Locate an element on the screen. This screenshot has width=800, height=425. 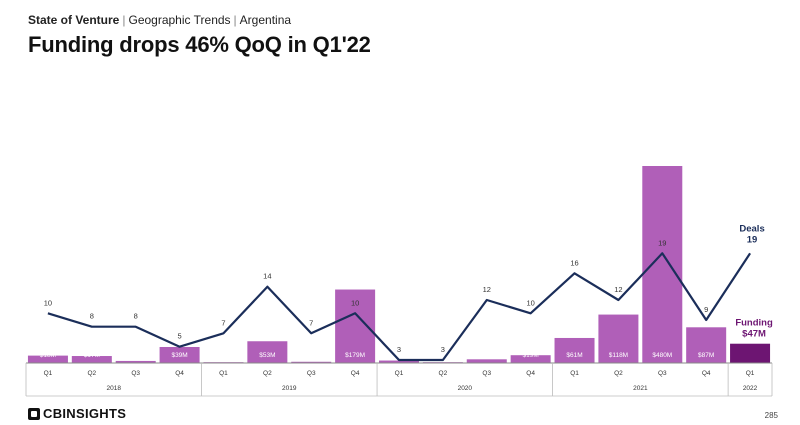
funding-bar-label: $6M is located at coordinates (399, 355).